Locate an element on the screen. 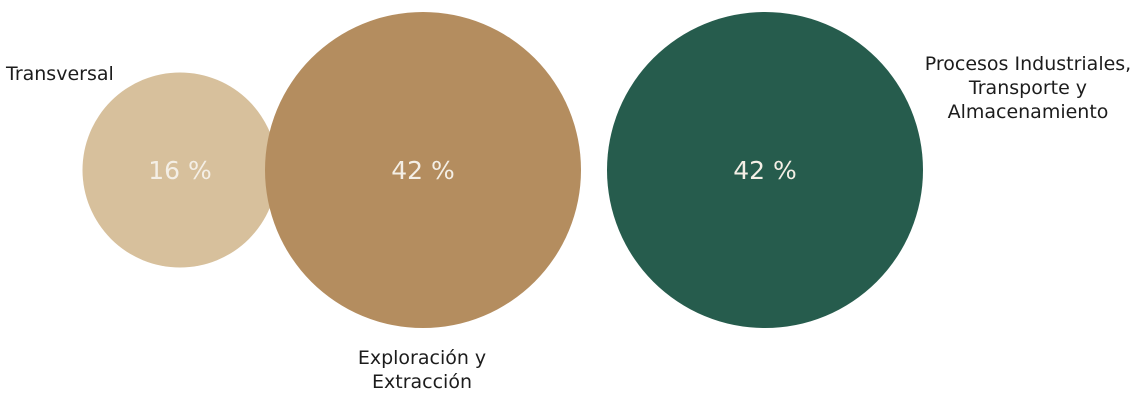 This screenshot has width=1147, height=394. category-label-exploracion: Exploración y Extracción is located at coordinates (422, 370).